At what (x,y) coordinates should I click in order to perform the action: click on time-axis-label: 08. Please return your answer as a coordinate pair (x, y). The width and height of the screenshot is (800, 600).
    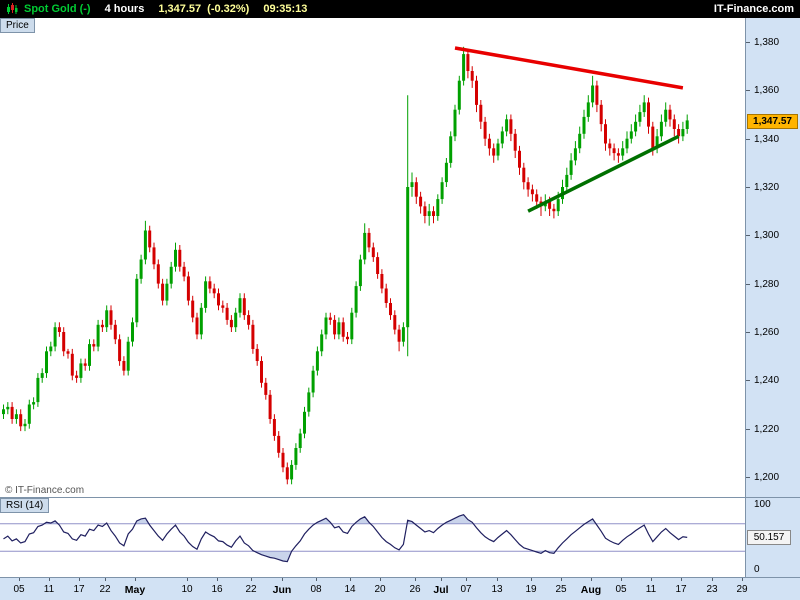
    Looking at the image, I should click on (316, 589).